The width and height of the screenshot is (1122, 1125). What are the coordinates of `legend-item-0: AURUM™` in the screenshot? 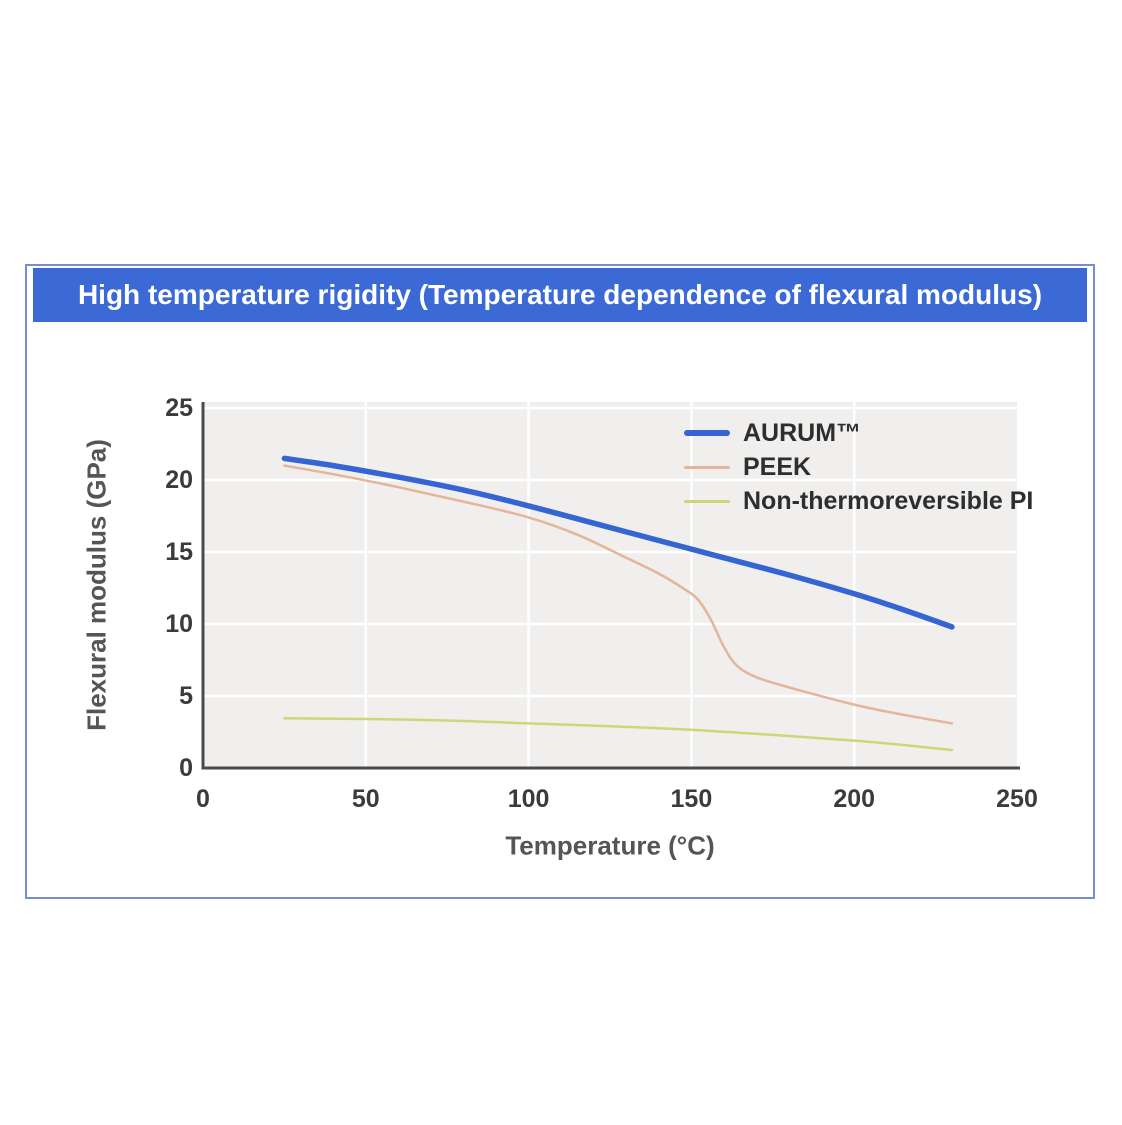 It's located at (858, 433).